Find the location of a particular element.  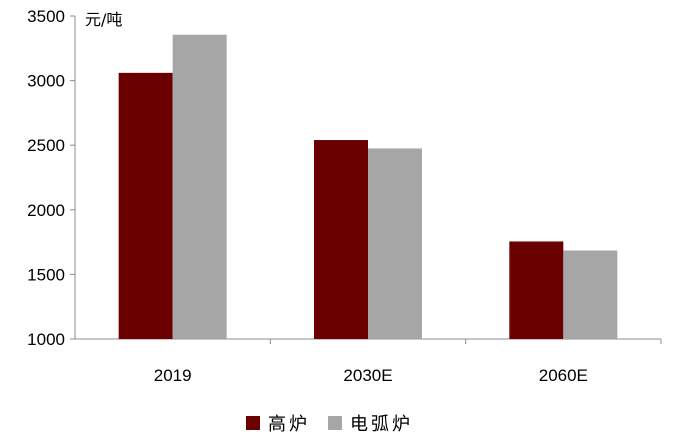

bar-2-2030e is located at coordinates (395, 243).